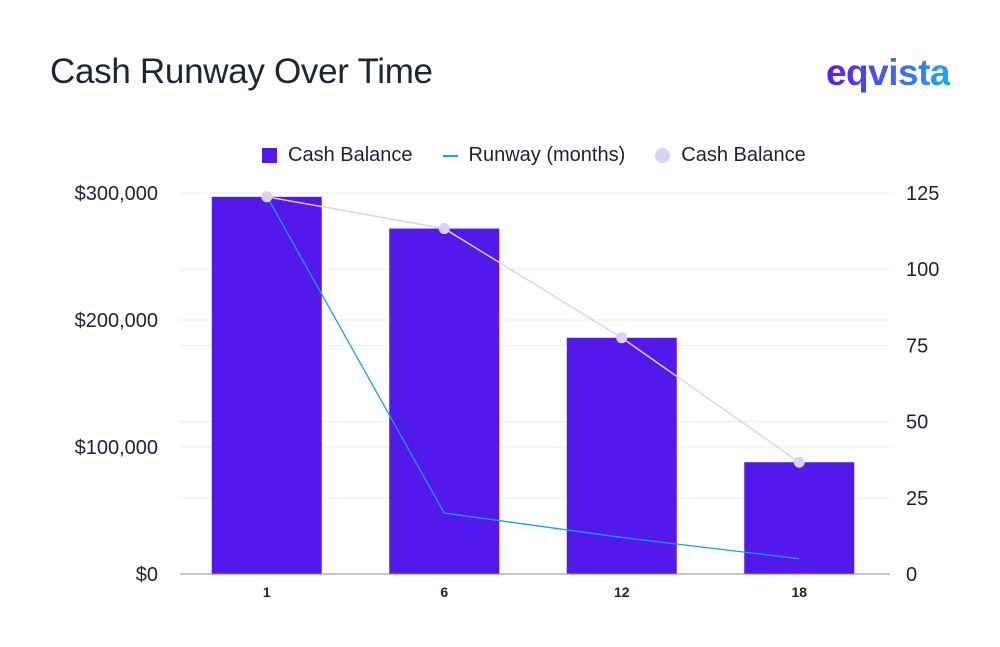 This screenshot has width=1000, height=647. I want to click on y-right-tick-label: 25, so click(917, 499).